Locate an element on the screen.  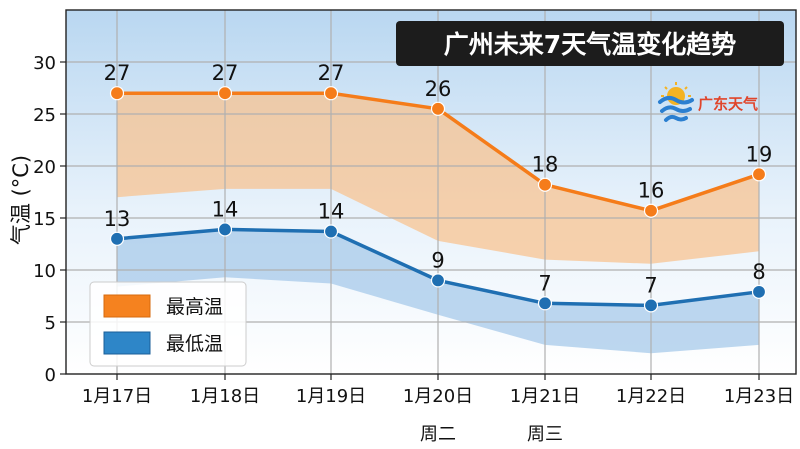
x-sub-label-4: 周三 is located at coordinates (545, 434).